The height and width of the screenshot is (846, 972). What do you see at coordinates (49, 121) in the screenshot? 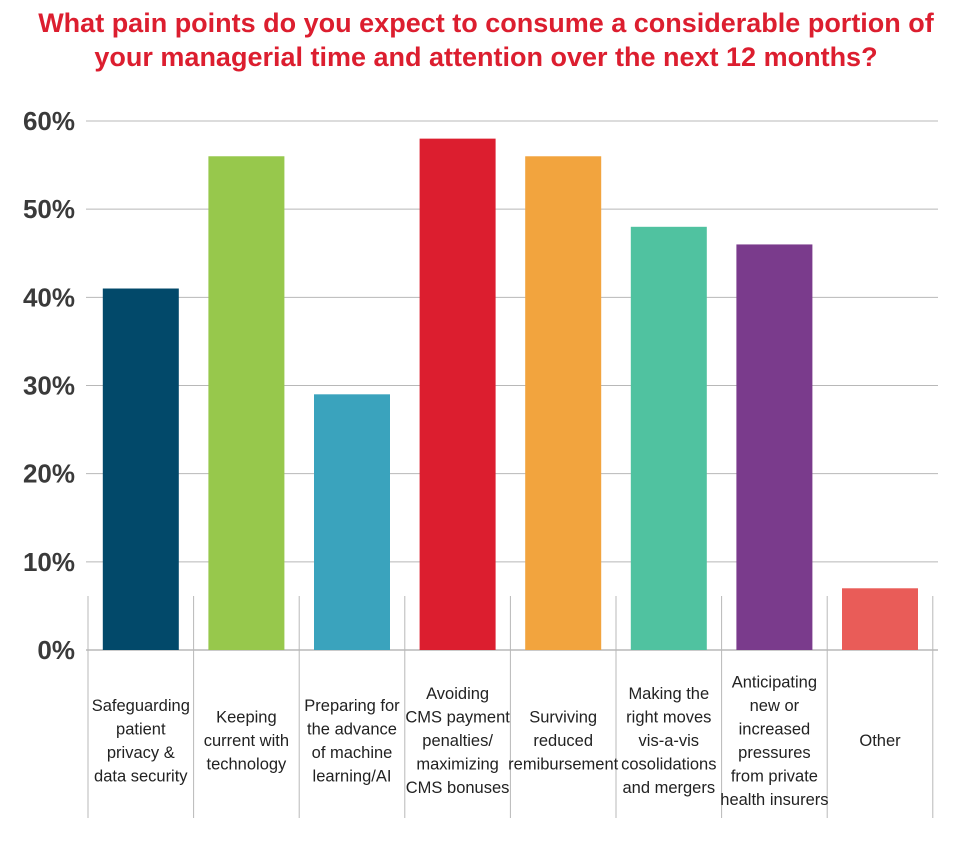
I see `y-tick-label: 60%` at bounding box center [49, 121].